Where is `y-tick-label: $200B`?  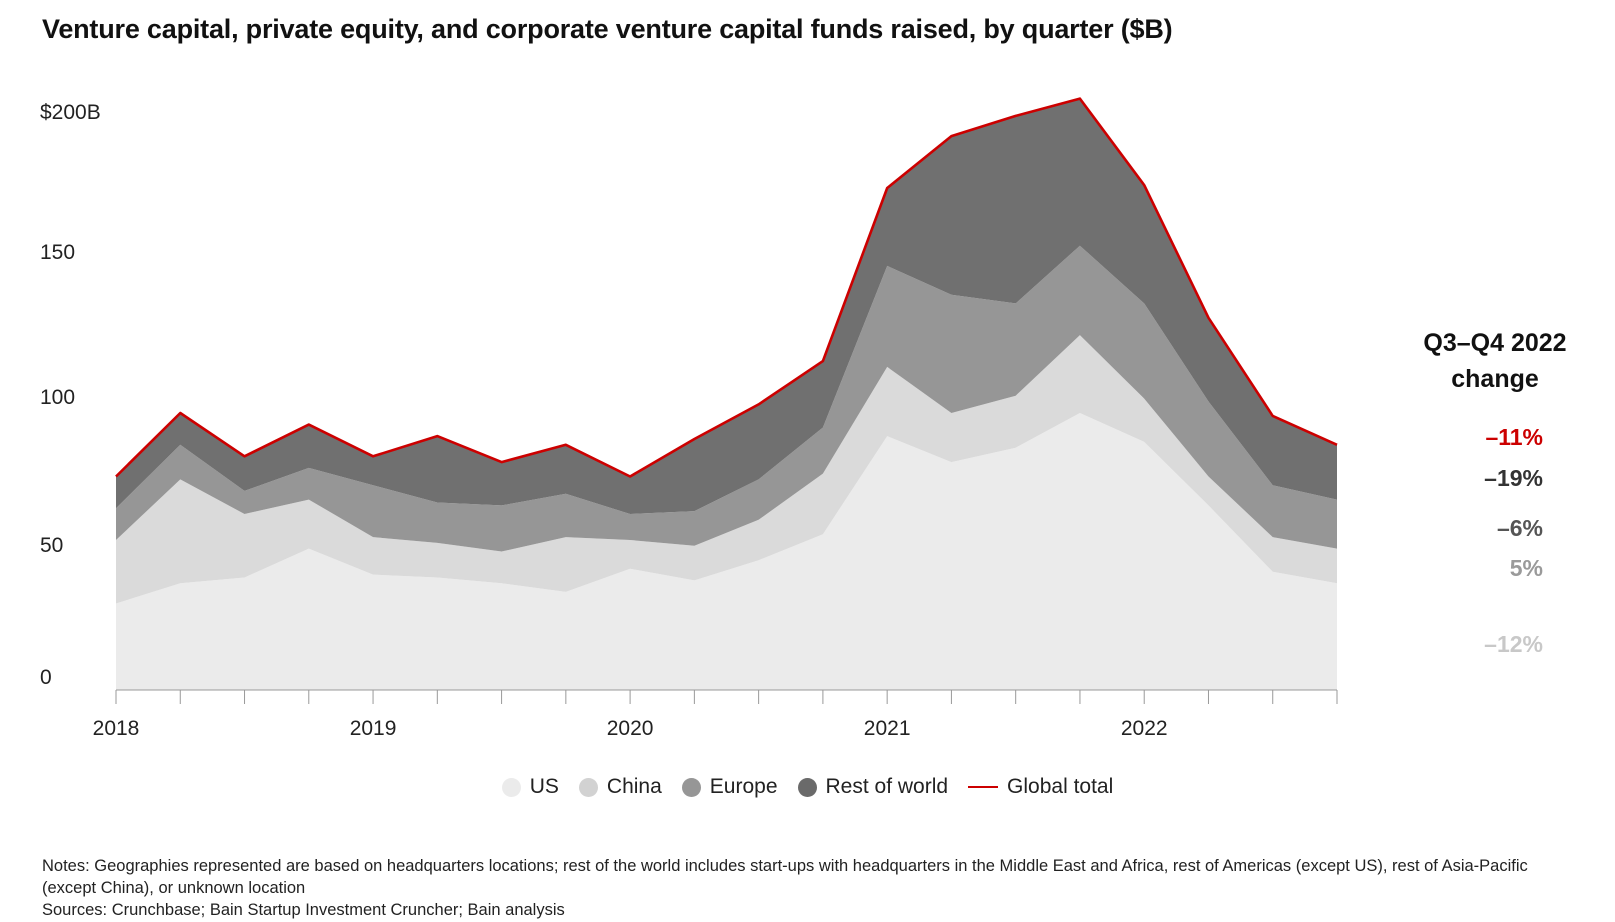 y-tick-label: $200B is located at coordinates (70, 112).